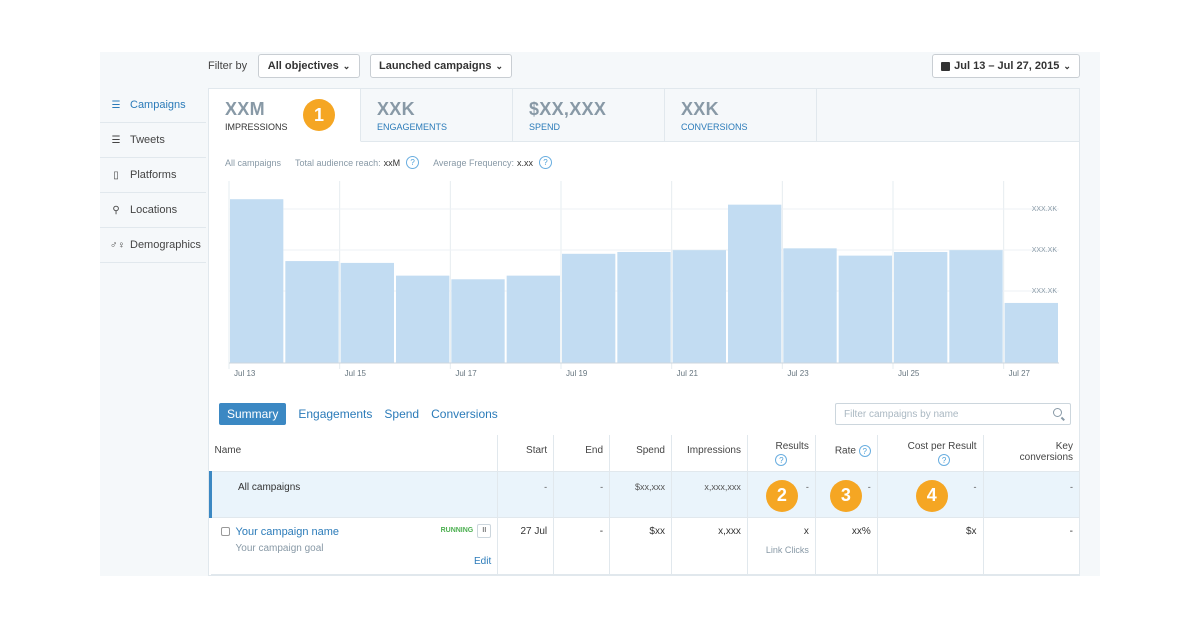  What do you see at coordinates (709, 494) in the screenshot?
I see `all-impressions: x,xxx,xxx` at bounding box center [709, 494].